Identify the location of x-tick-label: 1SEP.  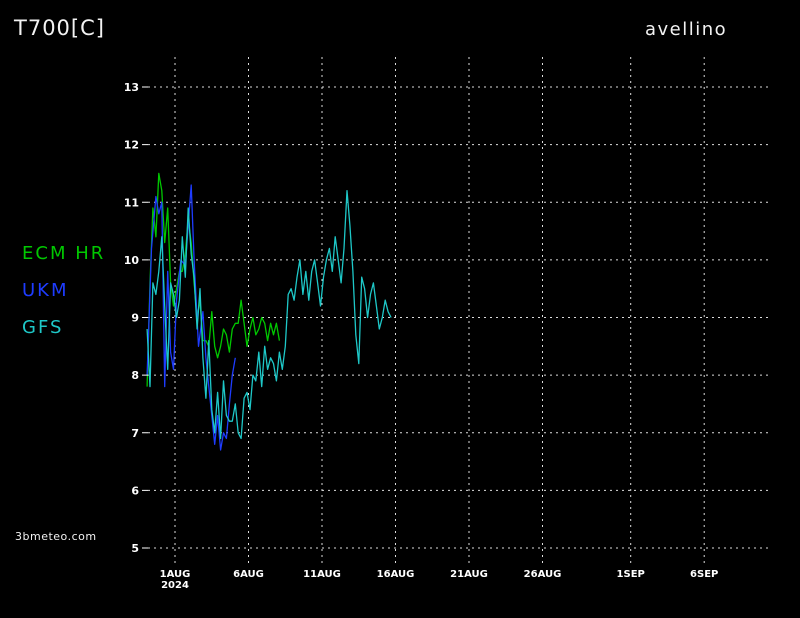
(631, 574).